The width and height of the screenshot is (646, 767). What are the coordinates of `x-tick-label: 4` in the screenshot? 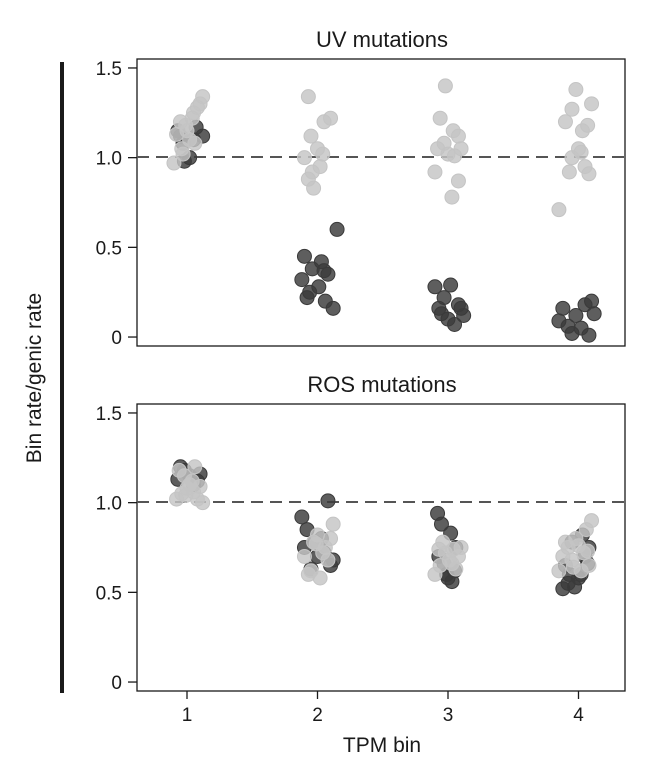 It's located at (578, 715).